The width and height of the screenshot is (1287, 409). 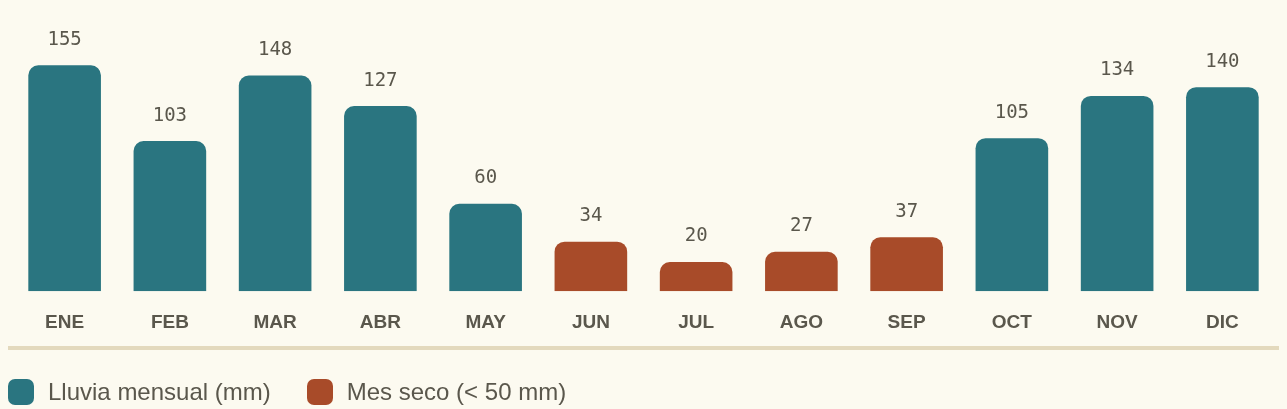 What do you see at coordinates (170, 113) in the screenshot?
I see `data-label: 103` at bounding box center [170, 113].